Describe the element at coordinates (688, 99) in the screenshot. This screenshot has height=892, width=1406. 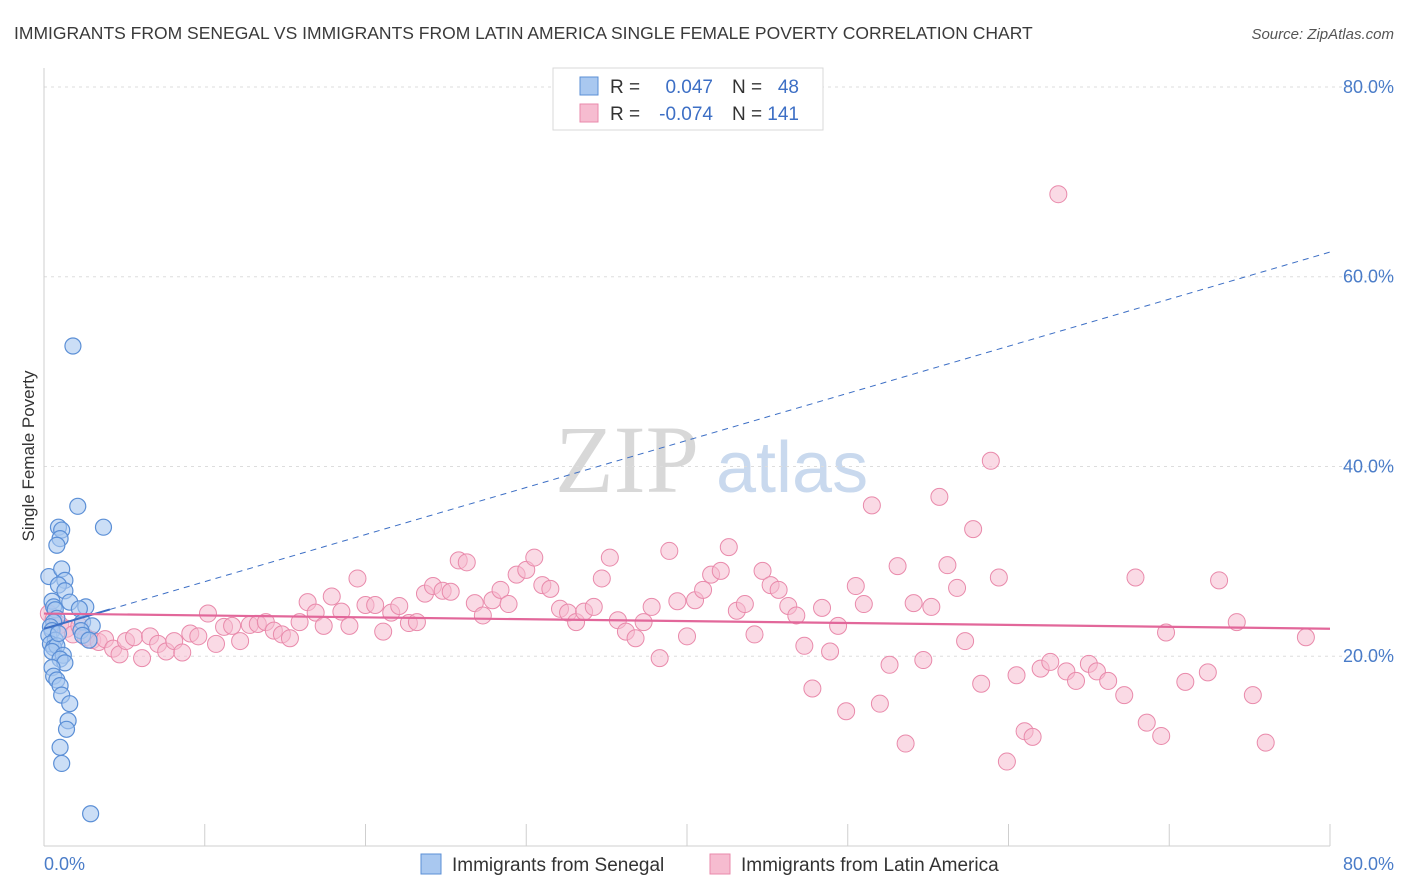
I see `stats-legend: R = 0.047 N = 48 R = -0.074 N = 141` at that location.